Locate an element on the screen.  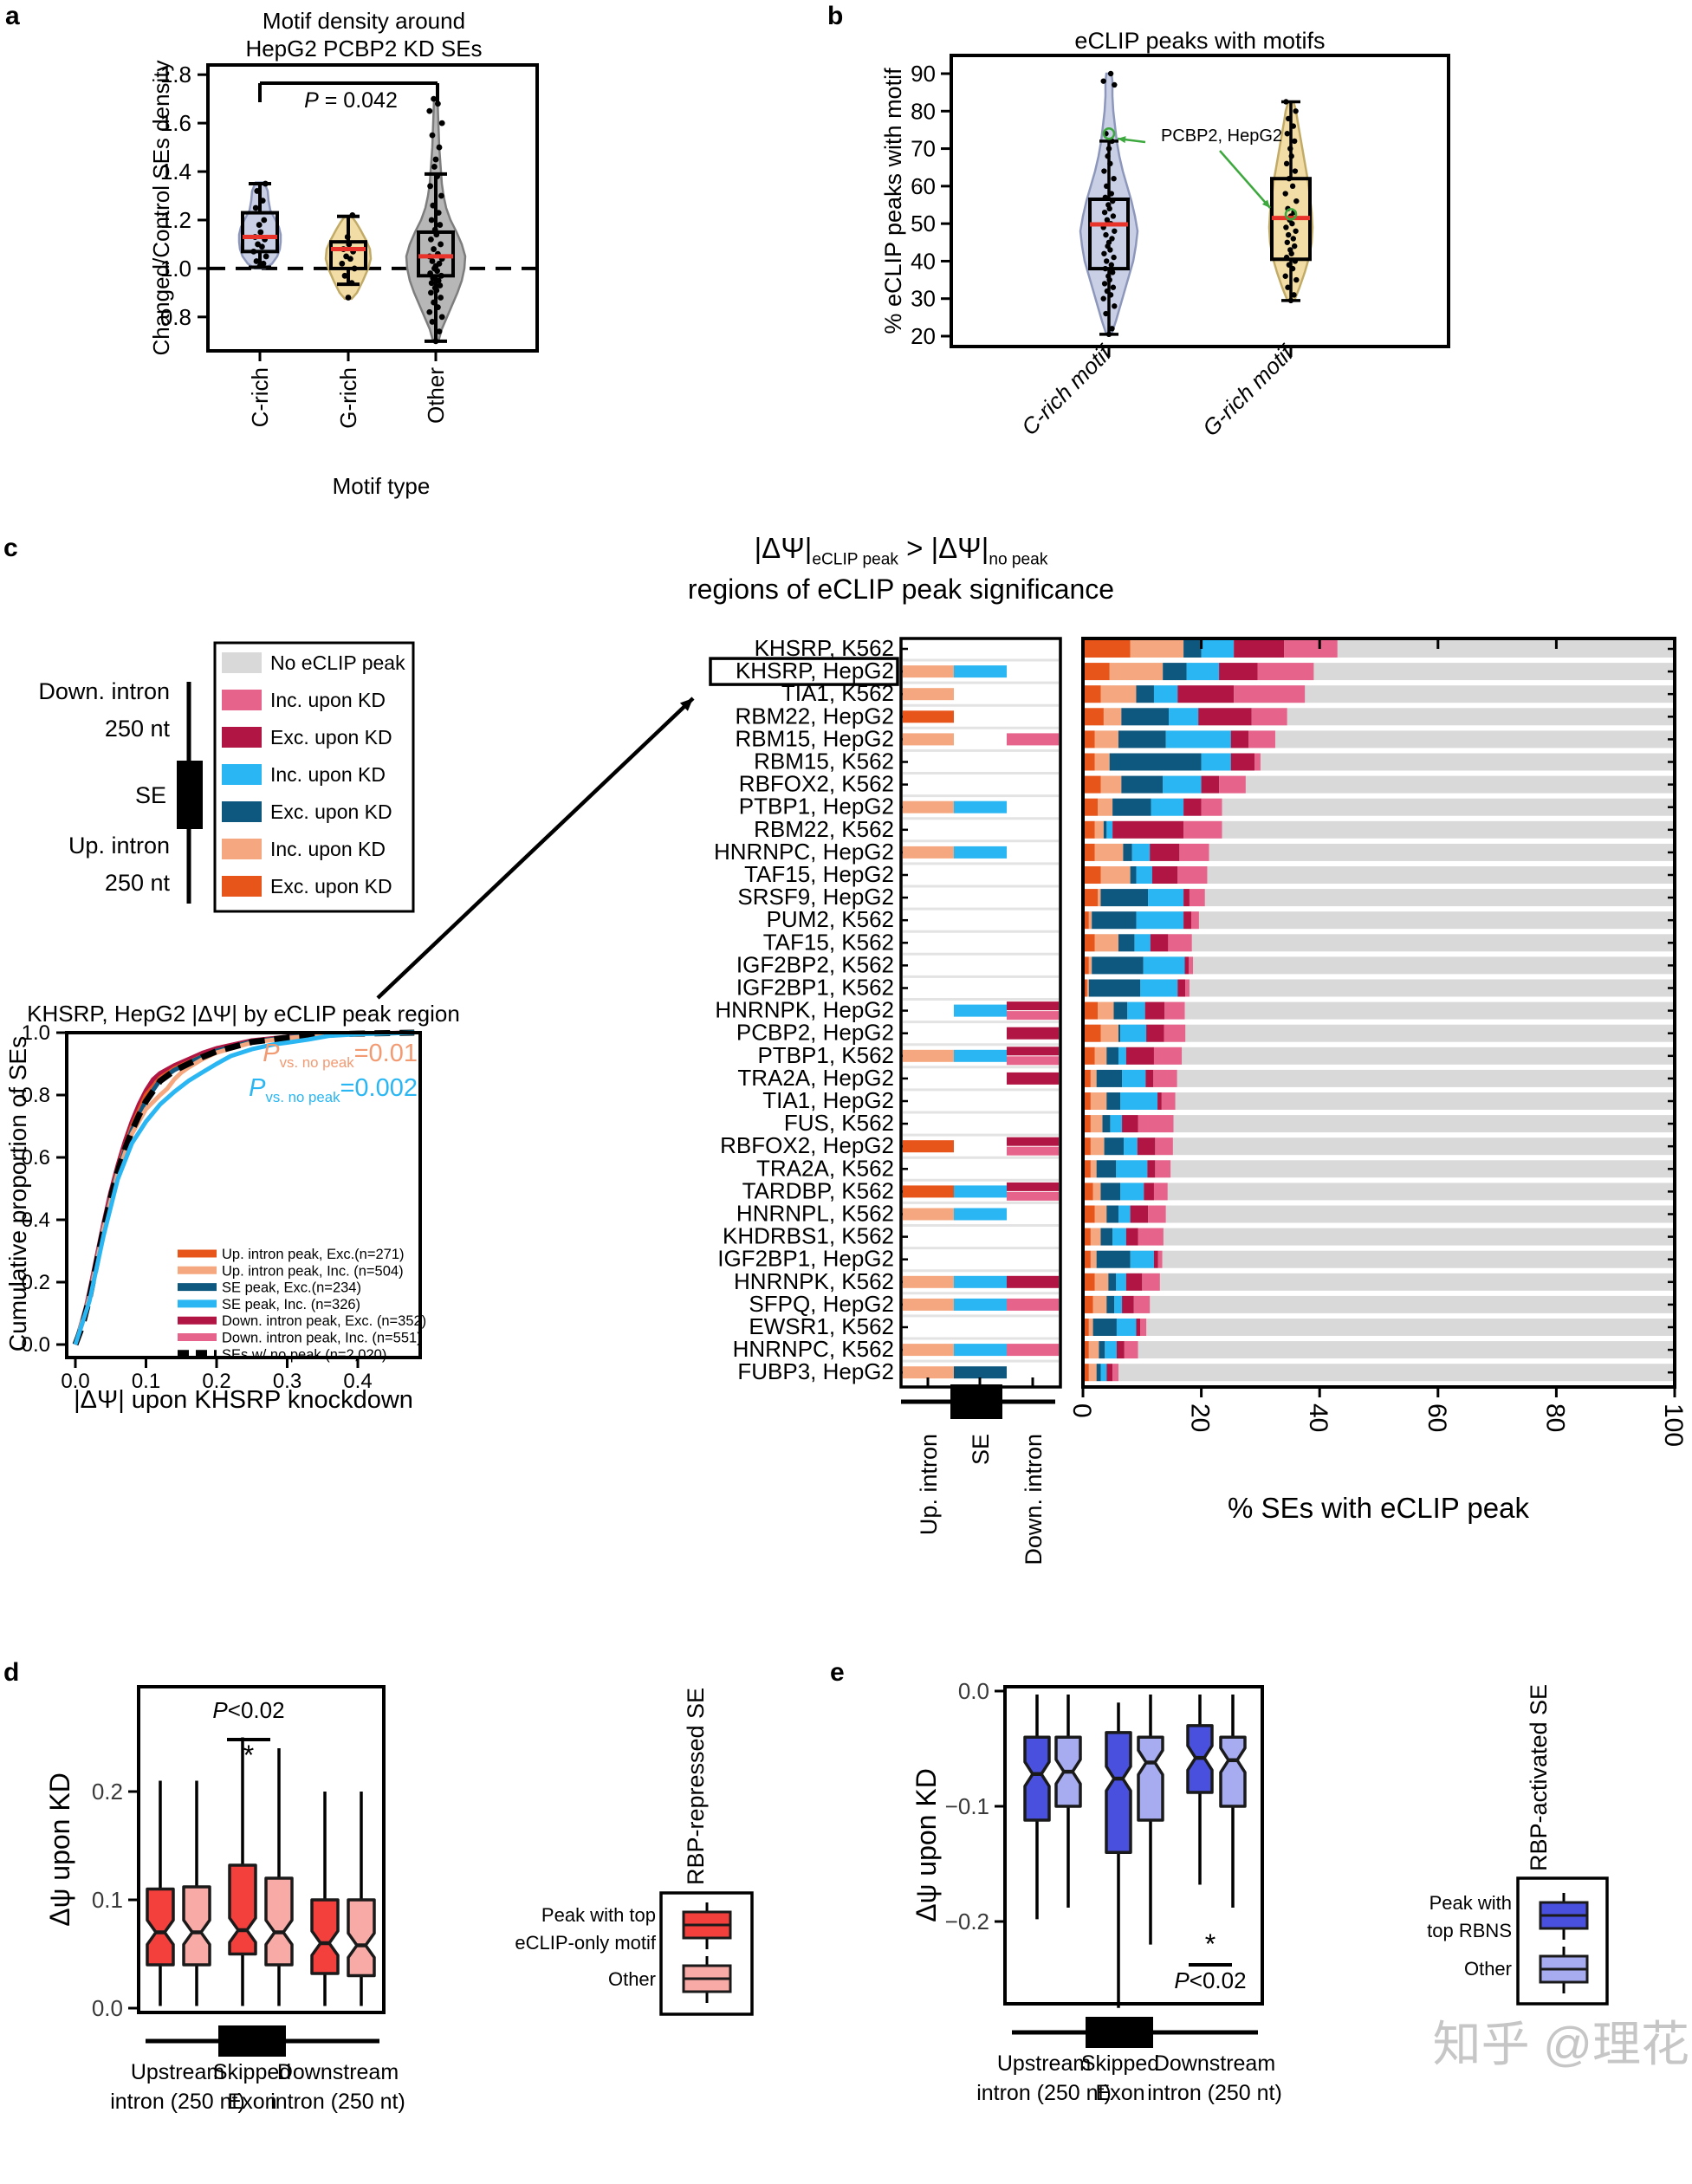
panel-b-letter: b is located at coordinates (836, 16).